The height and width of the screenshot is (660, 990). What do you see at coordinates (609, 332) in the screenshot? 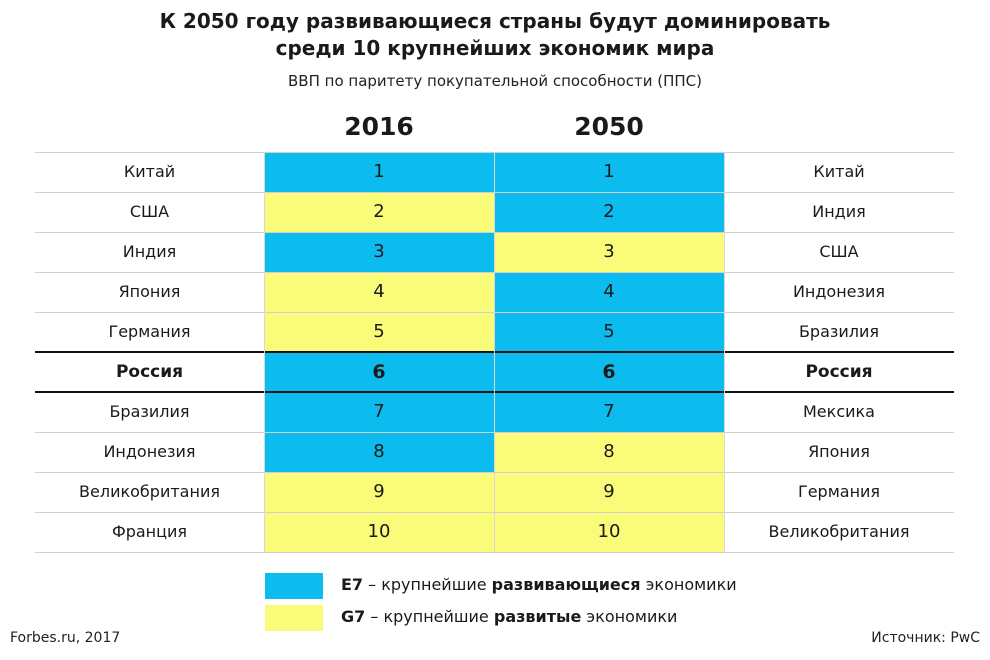
I see `rank-cell-2050: 5` at bounding box center [609, 332].